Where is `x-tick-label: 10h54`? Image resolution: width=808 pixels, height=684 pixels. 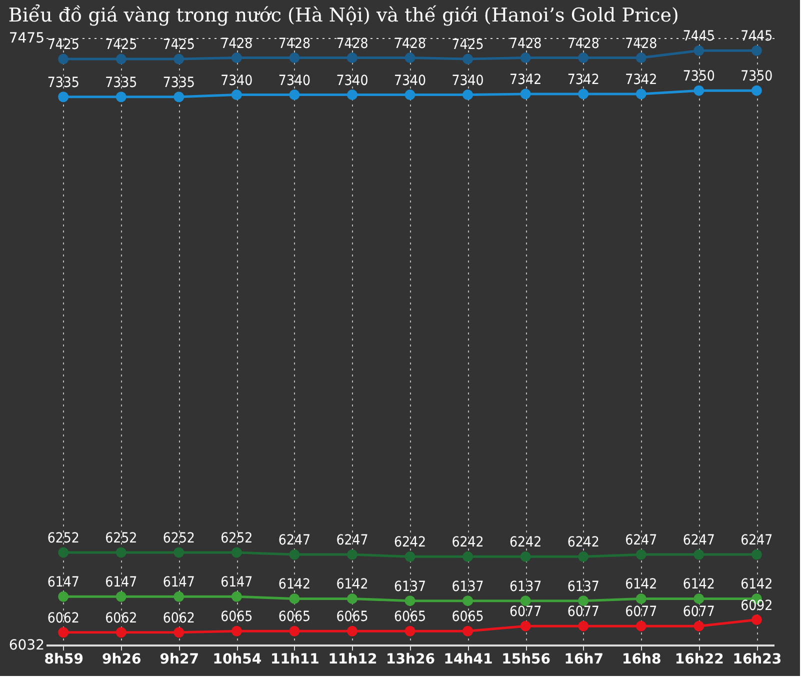
x-tick-label: 10h54 is located at coordinates (237, 660).